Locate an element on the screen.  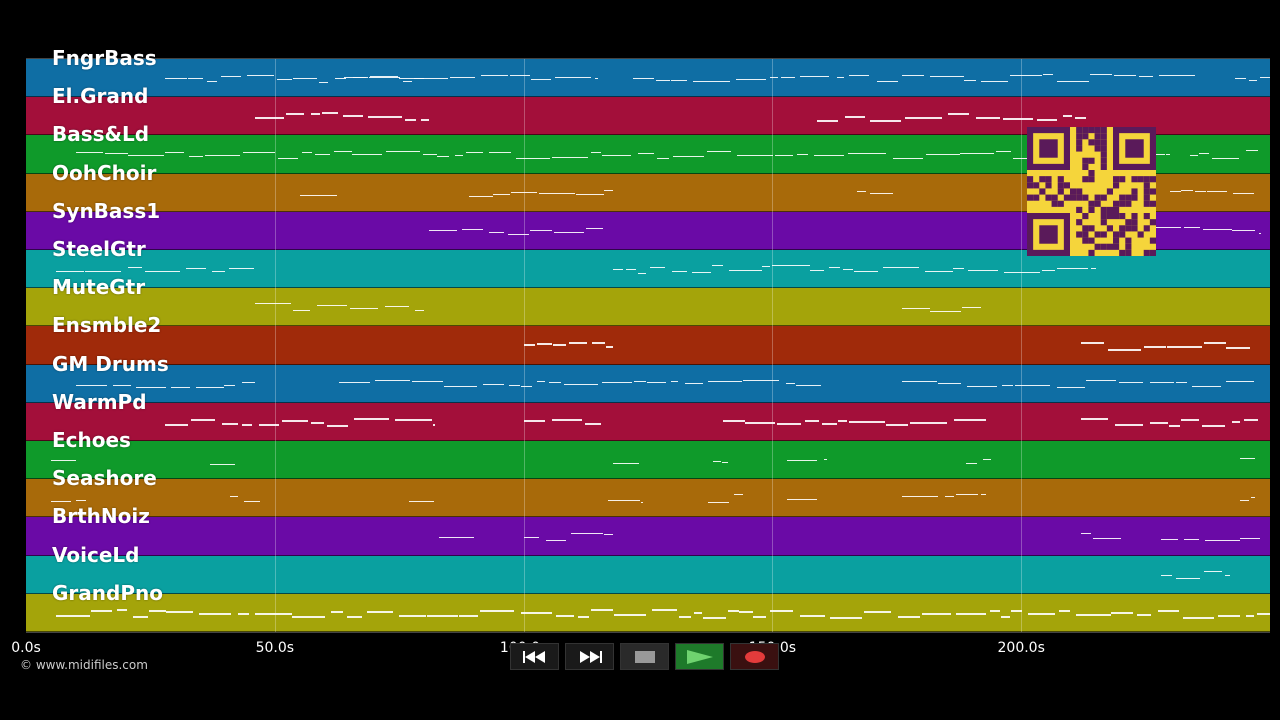
fast-forward-button is located at coordinates (589, 656).